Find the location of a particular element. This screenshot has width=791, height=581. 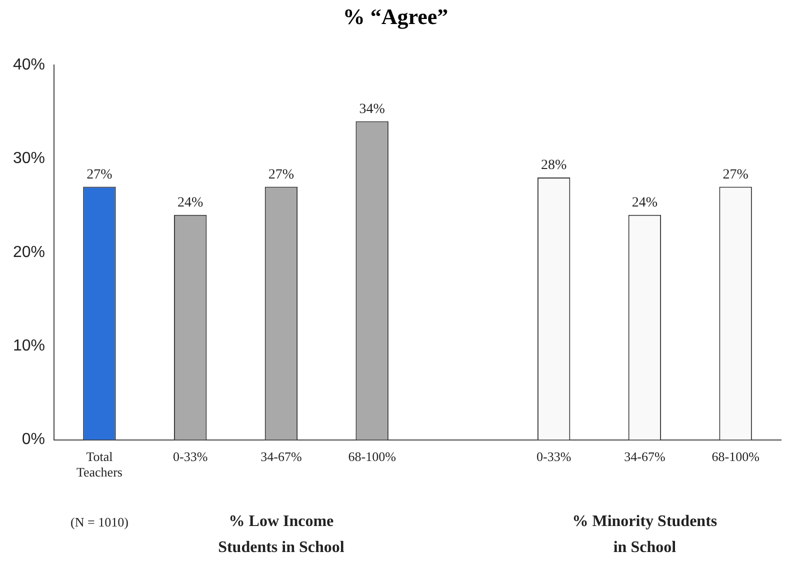

chart-title: % “Agree” is located at coordinates (396, 17).